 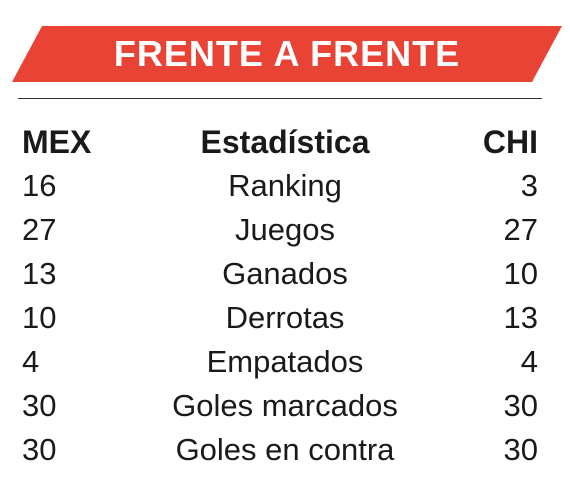 I want to click on banner-background, so click(x=287, y=54).